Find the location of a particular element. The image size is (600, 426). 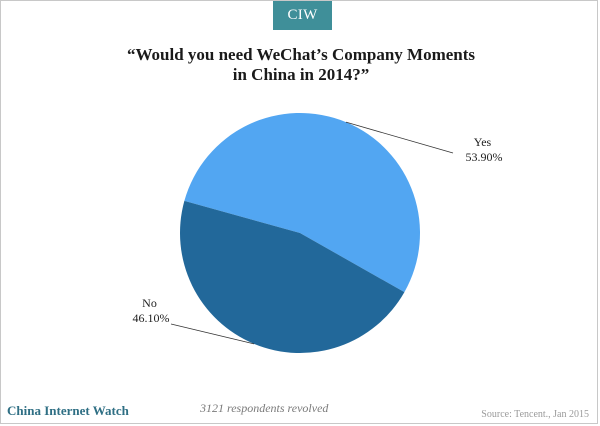

brand-name: China Internet Watch is located at coordinates (68, 410).